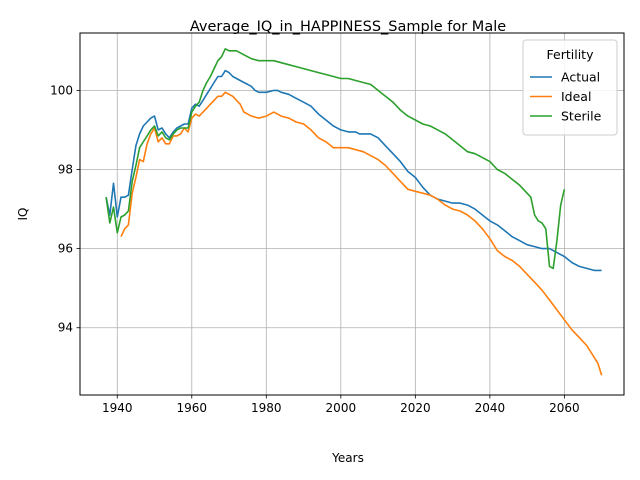 This screenshot has width=640, height=480. Describe the element at coordinates (581, 116) in the screenshot. I see `legend-label-sterile: Sterile` at that location.